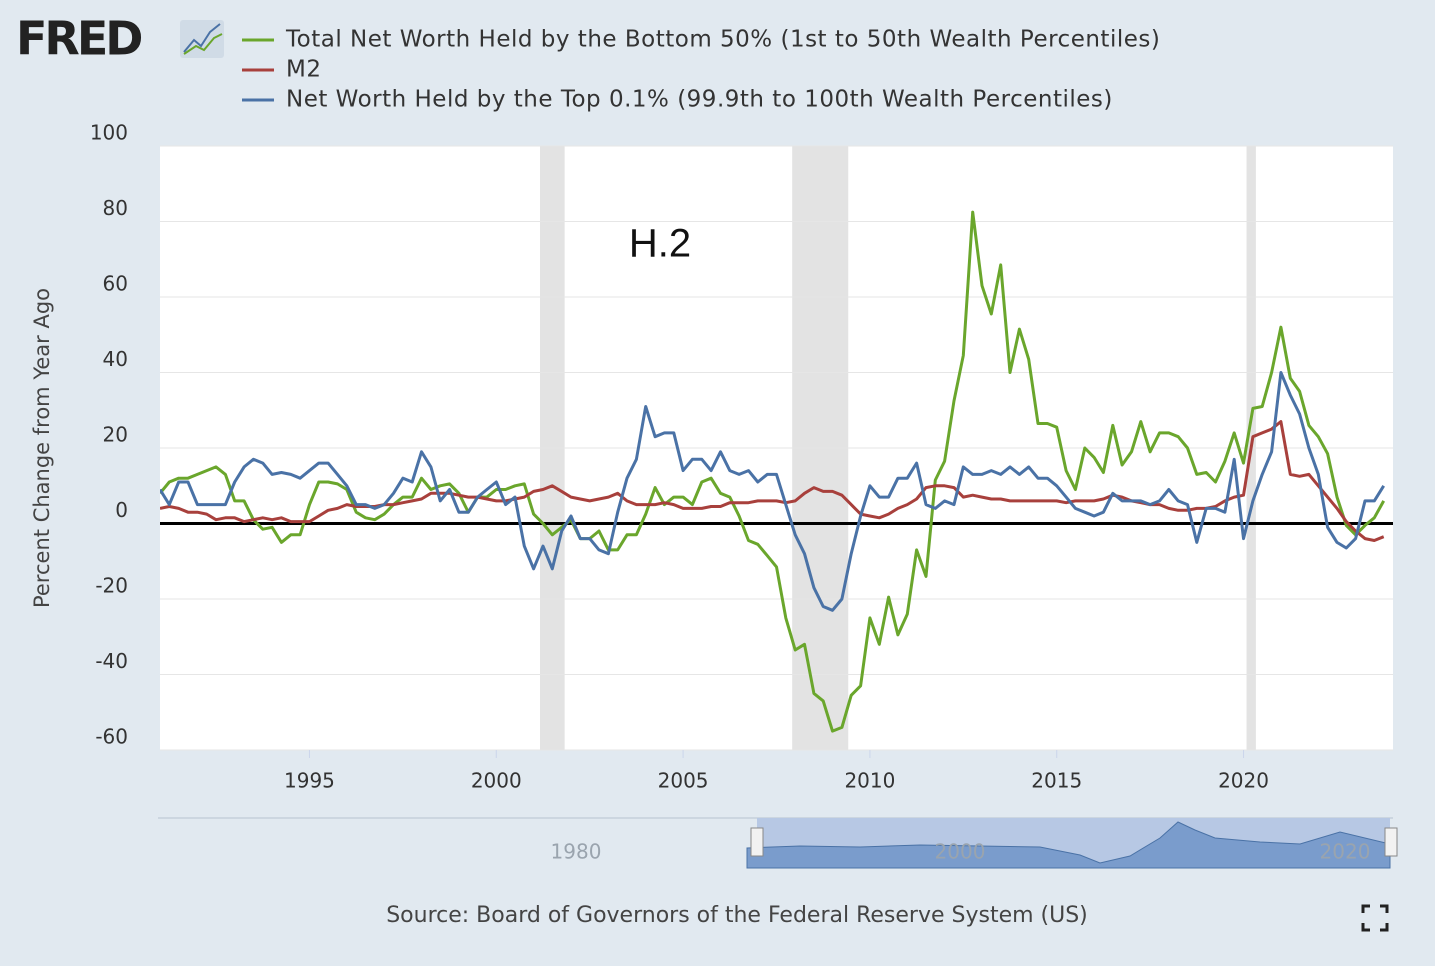  What do you see at coordinates (1068, 845) in the screenshot?
I see `navigator-series` at bounding box center [1068, 845].